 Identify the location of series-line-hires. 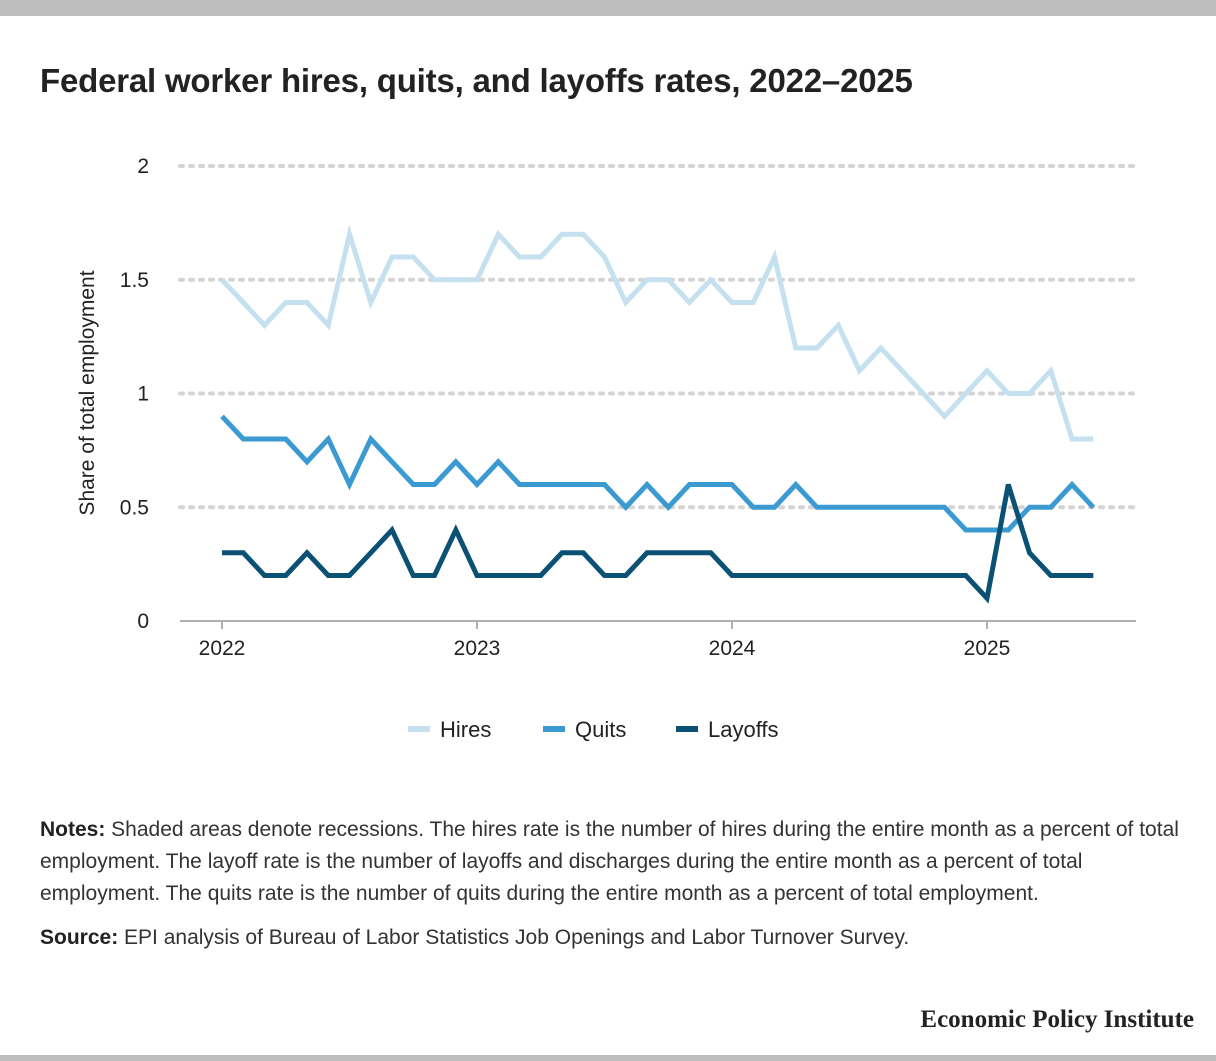
(657, 333).